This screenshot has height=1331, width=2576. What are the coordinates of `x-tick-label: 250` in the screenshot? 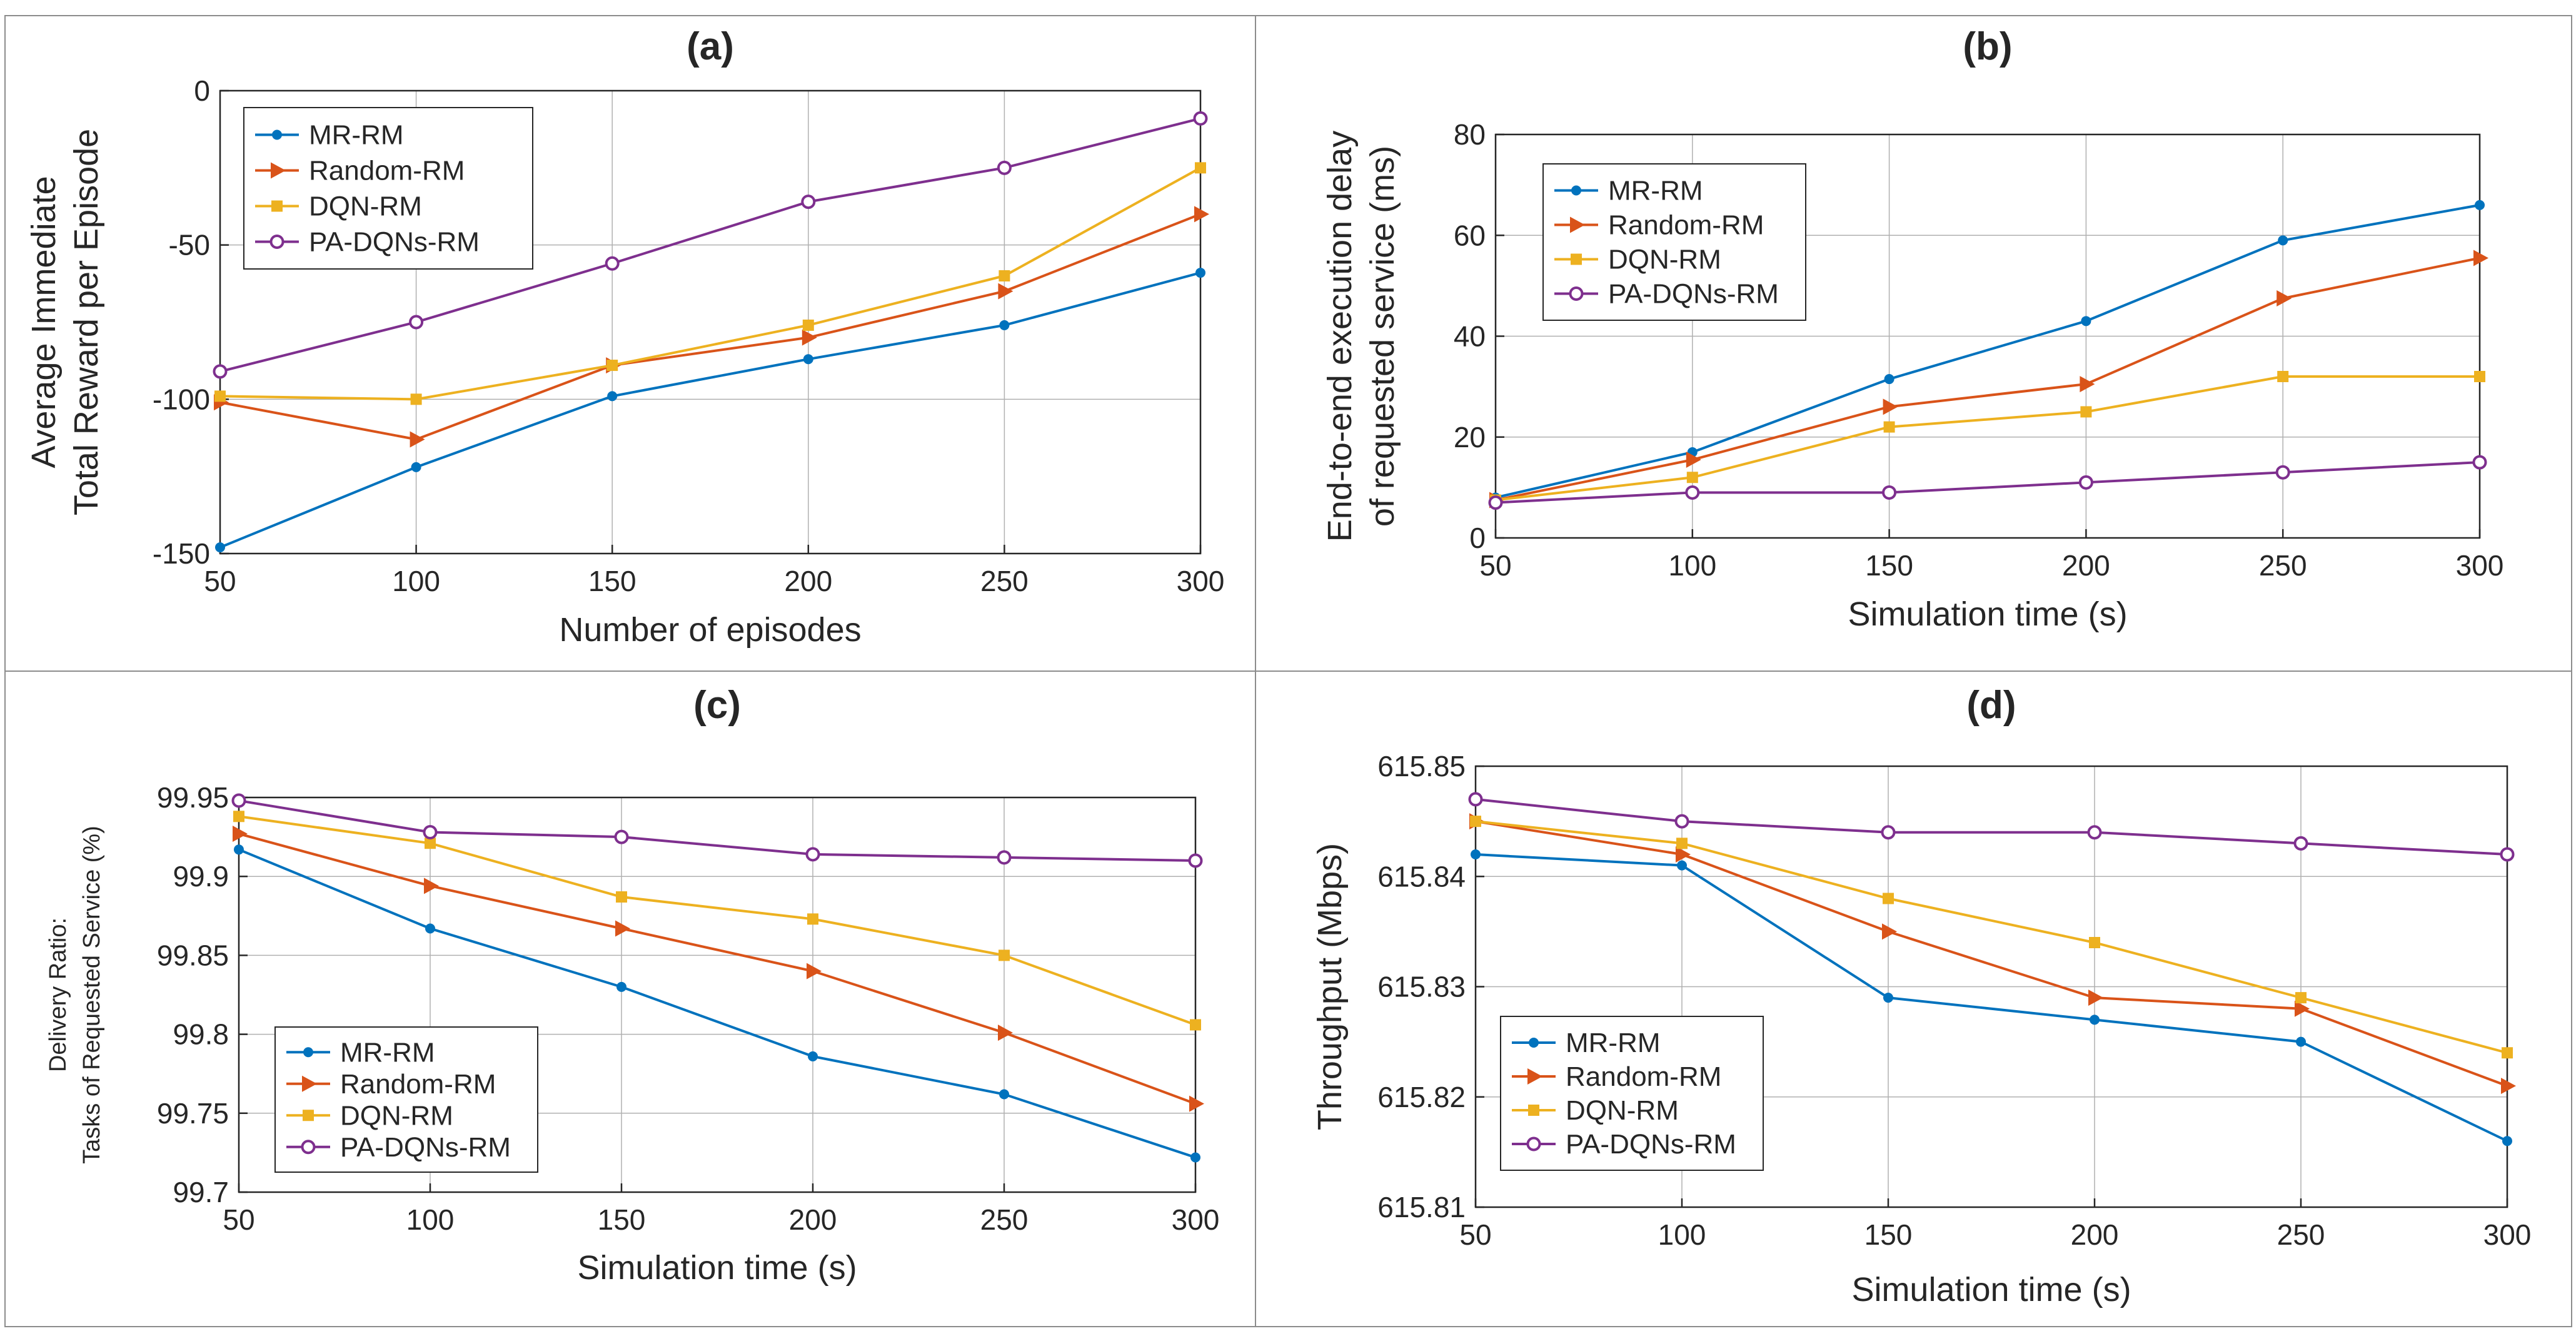 It's located at (2301, 1234).